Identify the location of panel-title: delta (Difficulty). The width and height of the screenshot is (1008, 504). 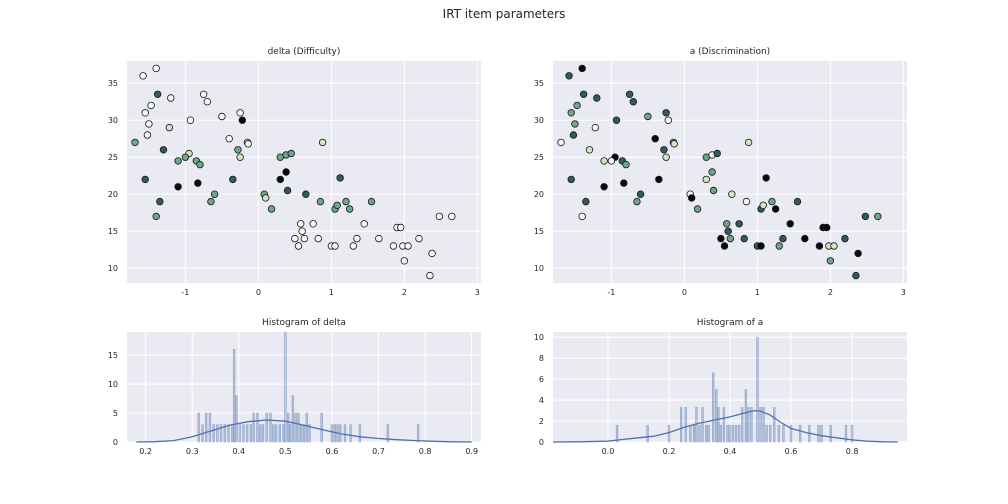
(304, 52).